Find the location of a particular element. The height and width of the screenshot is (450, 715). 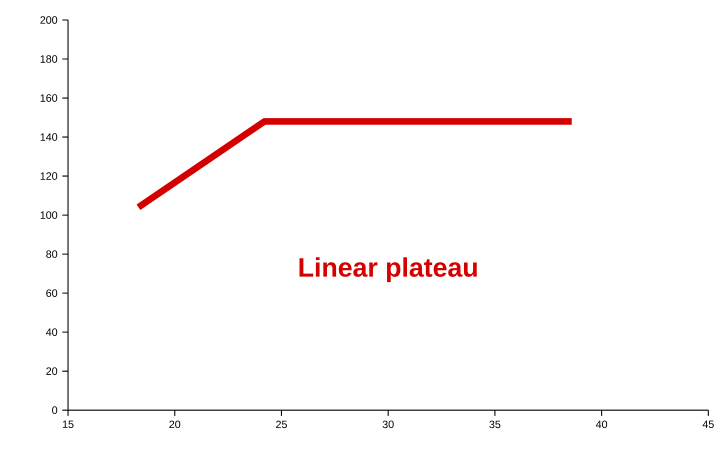

x-tick-label: 25 is located at coordinates (281, 424).